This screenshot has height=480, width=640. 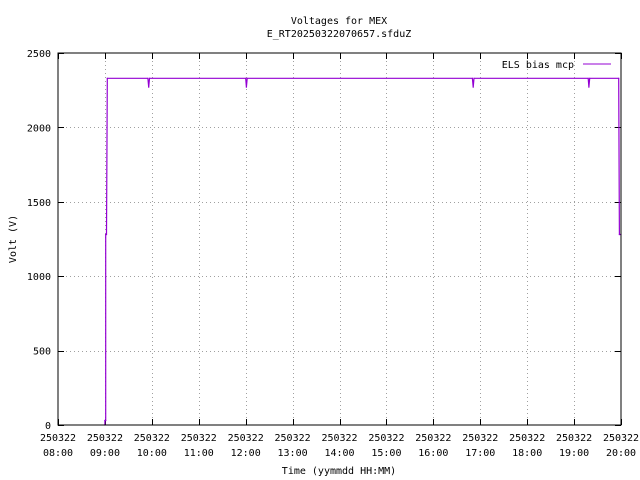 What do you see at coordinates (13, 239) in the screenshot?
I see `y-axis-label: Volt (V)` at bounding box center [13, 239].